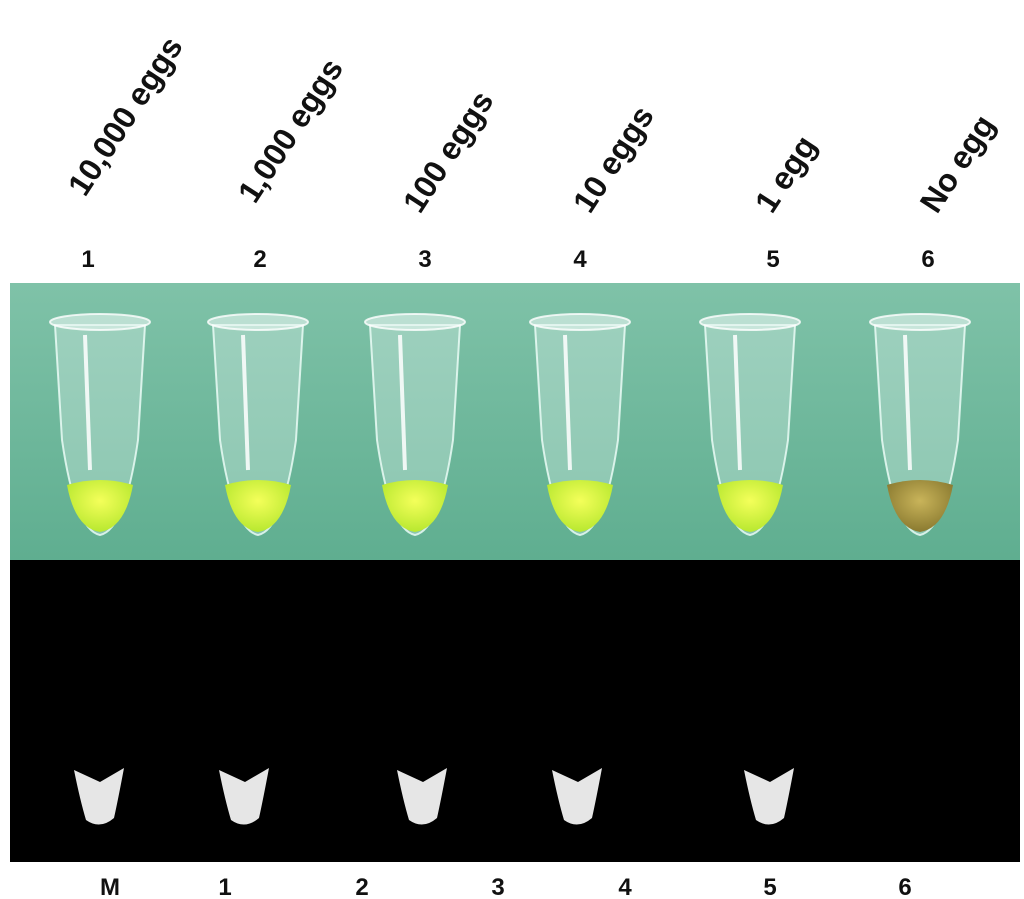 The height and width of the screenshot is (899, 1024). Describe the element at coordinates (957, 163) in the screenshot. I see `column-label: No egg` at that location.